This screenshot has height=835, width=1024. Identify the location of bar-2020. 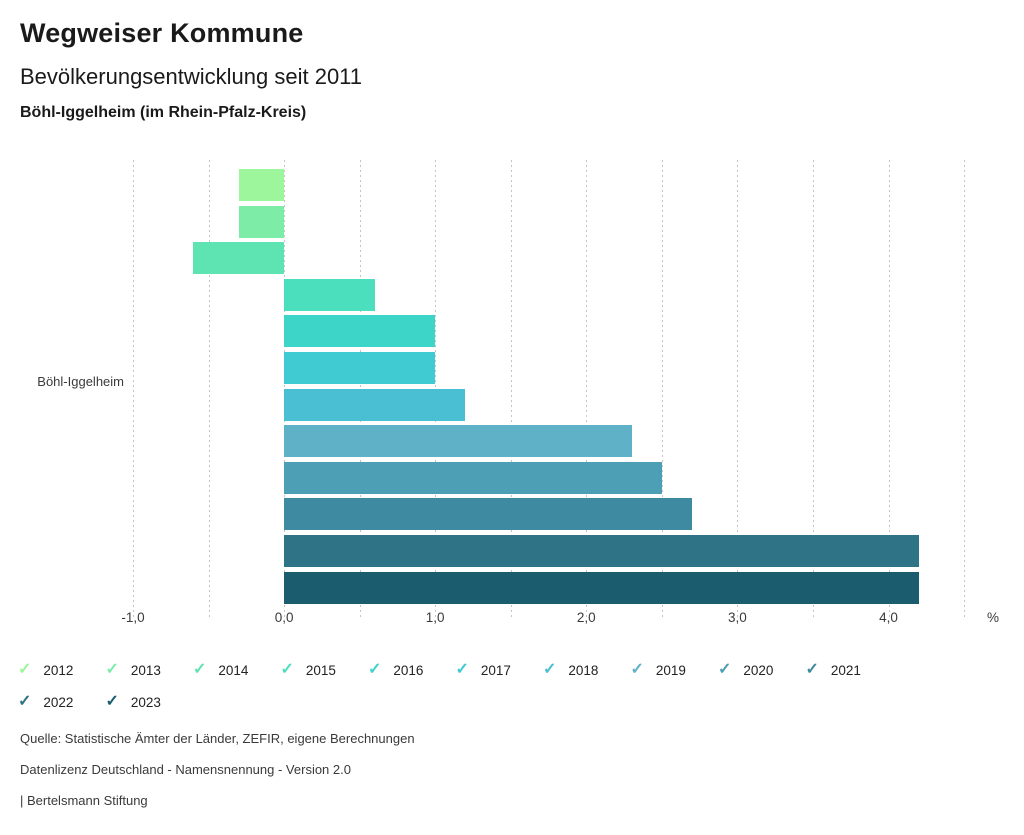
(473, 477).